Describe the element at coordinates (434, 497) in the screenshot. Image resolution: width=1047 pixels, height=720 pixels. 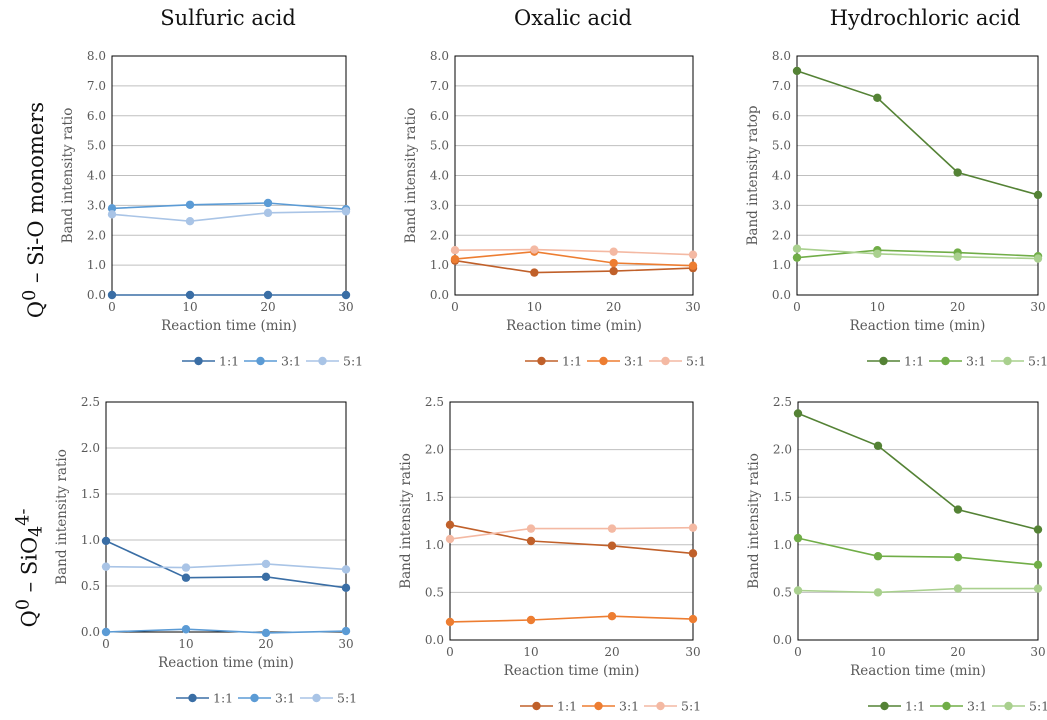
I see `y-tick-label: 1.5` at that location.